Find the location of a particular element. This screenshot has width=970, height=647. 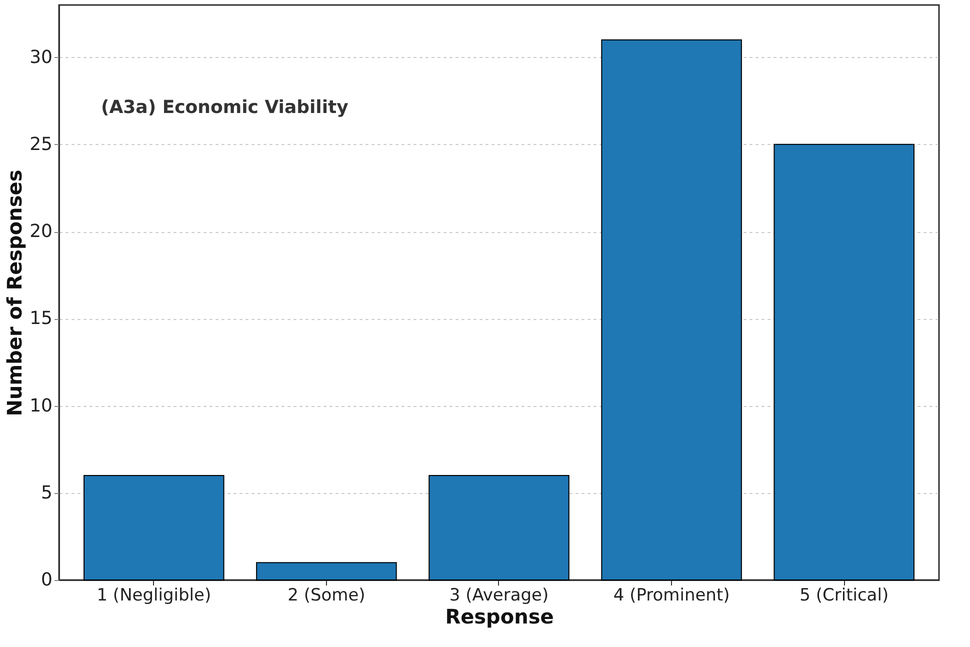

annotation: (A3a) Economic Viability is located at coordinates (225, 107).